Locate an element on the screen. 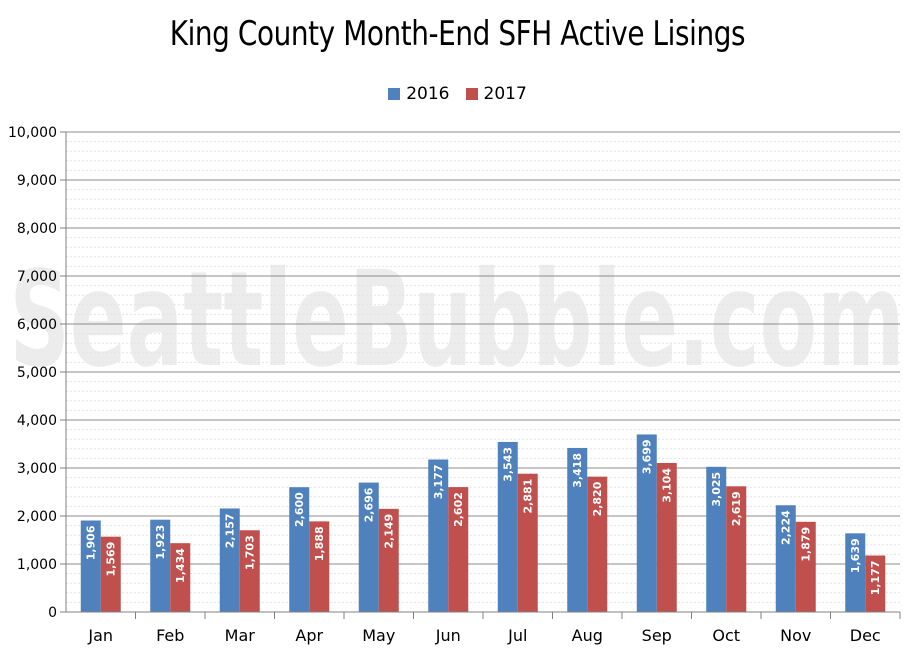 The image size is (915, 666). bar-2017-apr is located at coordinates (319, 566).